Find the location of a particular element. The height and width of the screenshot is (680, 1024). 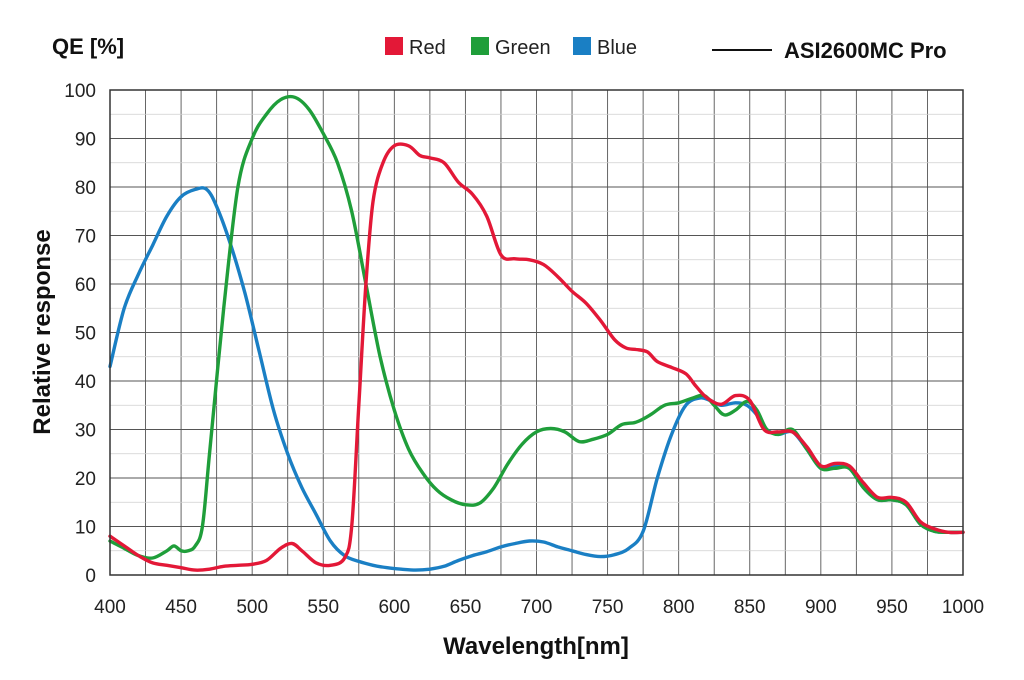

y-tick-label: 50 is located at coordinates (85, 334).